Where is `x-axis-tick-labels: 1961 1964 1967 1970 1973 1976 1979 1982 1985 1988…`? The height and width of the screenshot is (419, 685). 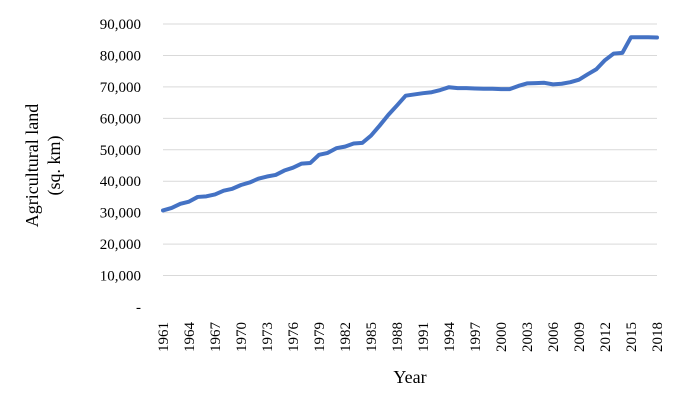
x-axis-tick-labels: 1961 1964 1967 1970 1973 1976 1979 1982 1985 1988… is located at coordinates (411, 337).